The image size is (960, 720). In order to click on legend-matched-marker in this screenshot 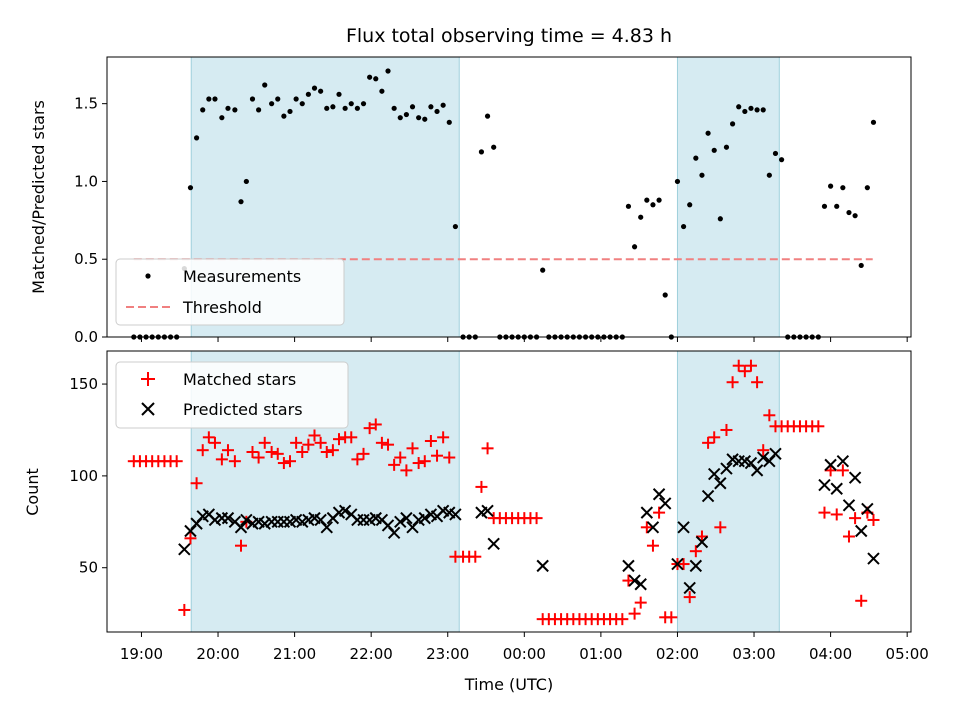, I will do `click(148, 379)`.